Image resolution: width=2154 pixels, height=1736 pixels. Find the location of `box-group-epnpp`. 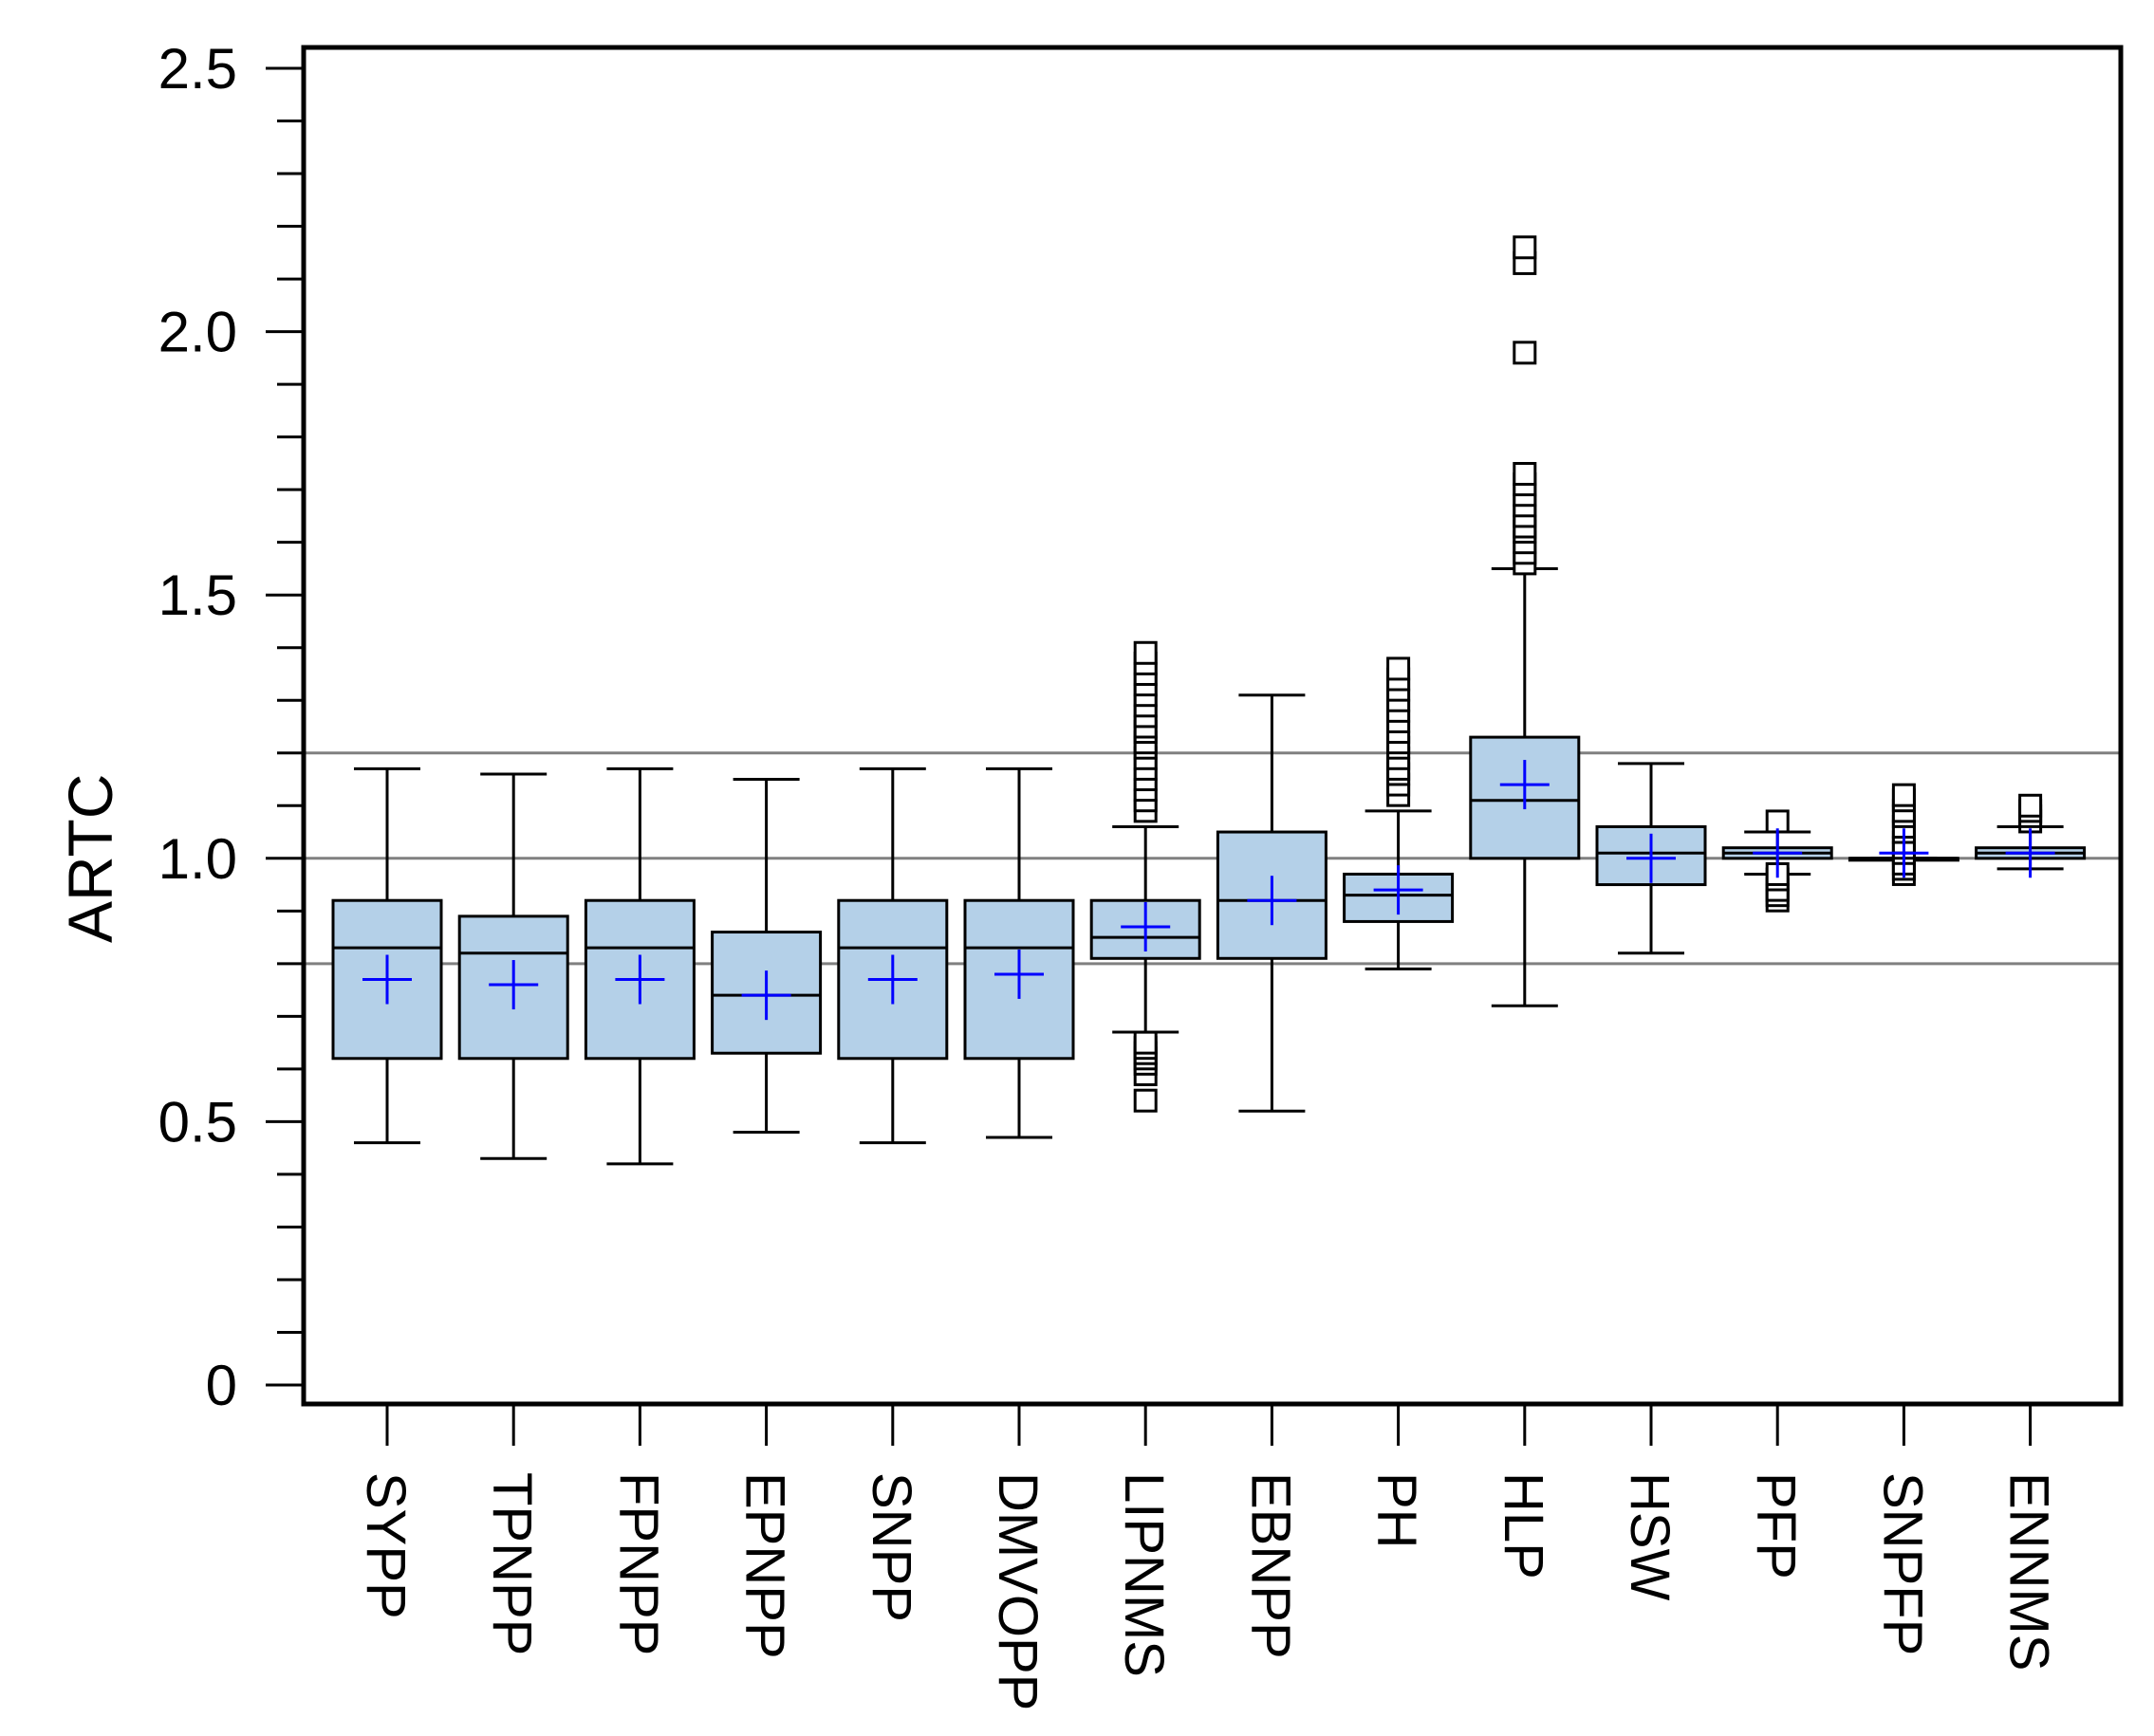

box-group-epnpp is located at coordinates (767, 957).